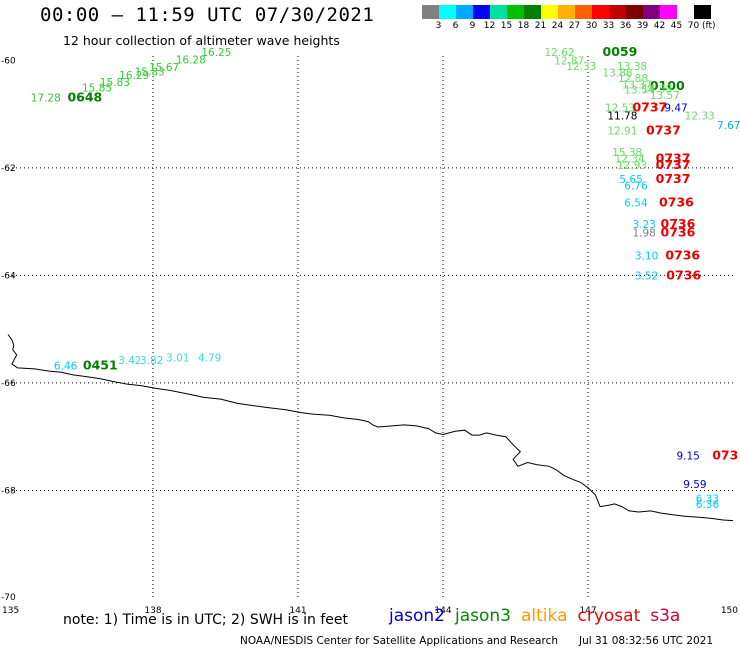  What do you see at coordinates (630, 180) in the screenshot?
I see `wave-height-label: 5.65` at bounding box center [630, 180].